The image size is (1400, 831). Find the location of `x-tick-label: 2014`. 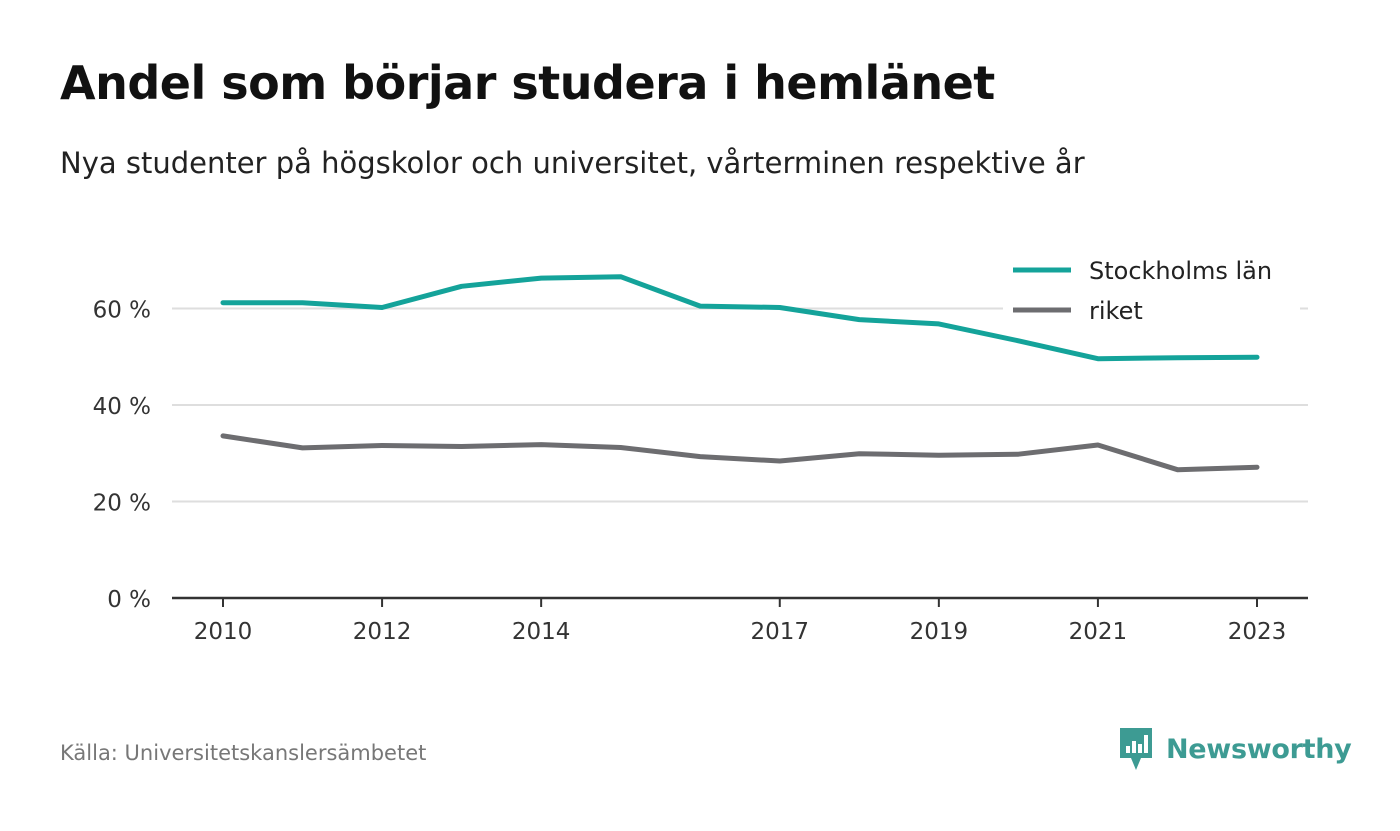

x-tick-label: 2014 is located at coordinates (541, 632).